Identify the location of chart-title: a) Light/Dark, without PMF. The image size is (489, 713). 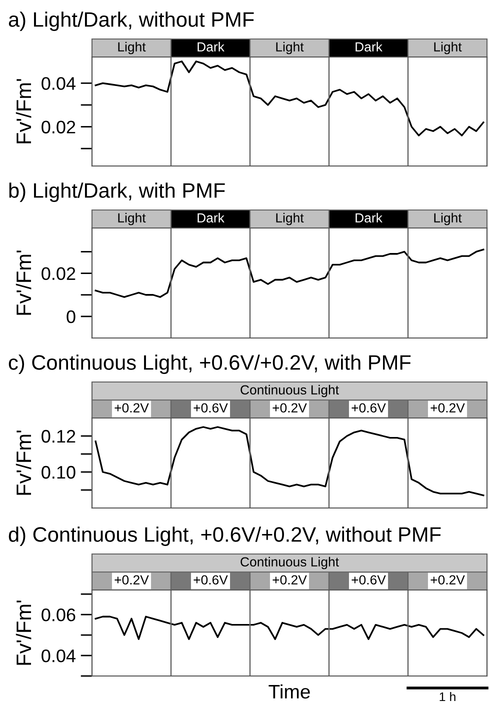
(131, 21).